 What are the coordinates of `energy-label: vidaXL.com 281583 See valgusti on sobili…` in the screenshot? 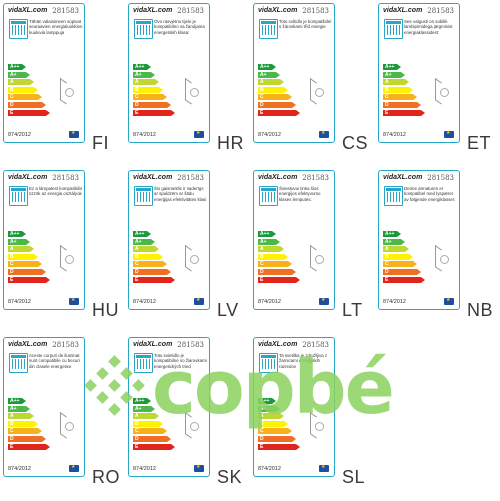 It's located at (419, 73).